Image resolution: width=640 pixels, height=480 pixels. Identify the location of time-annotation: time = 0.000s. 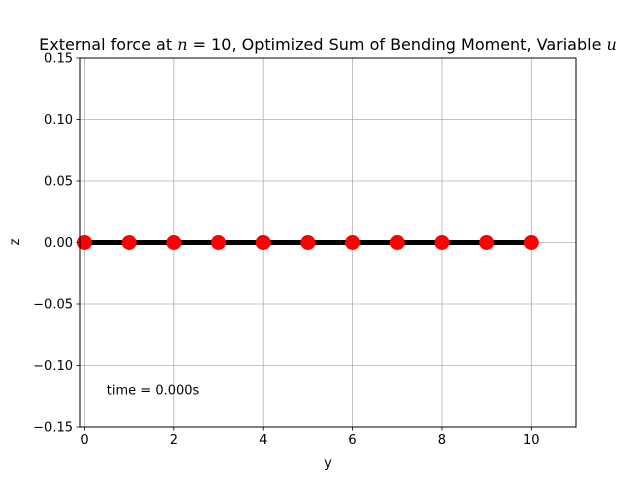
(153, 391).